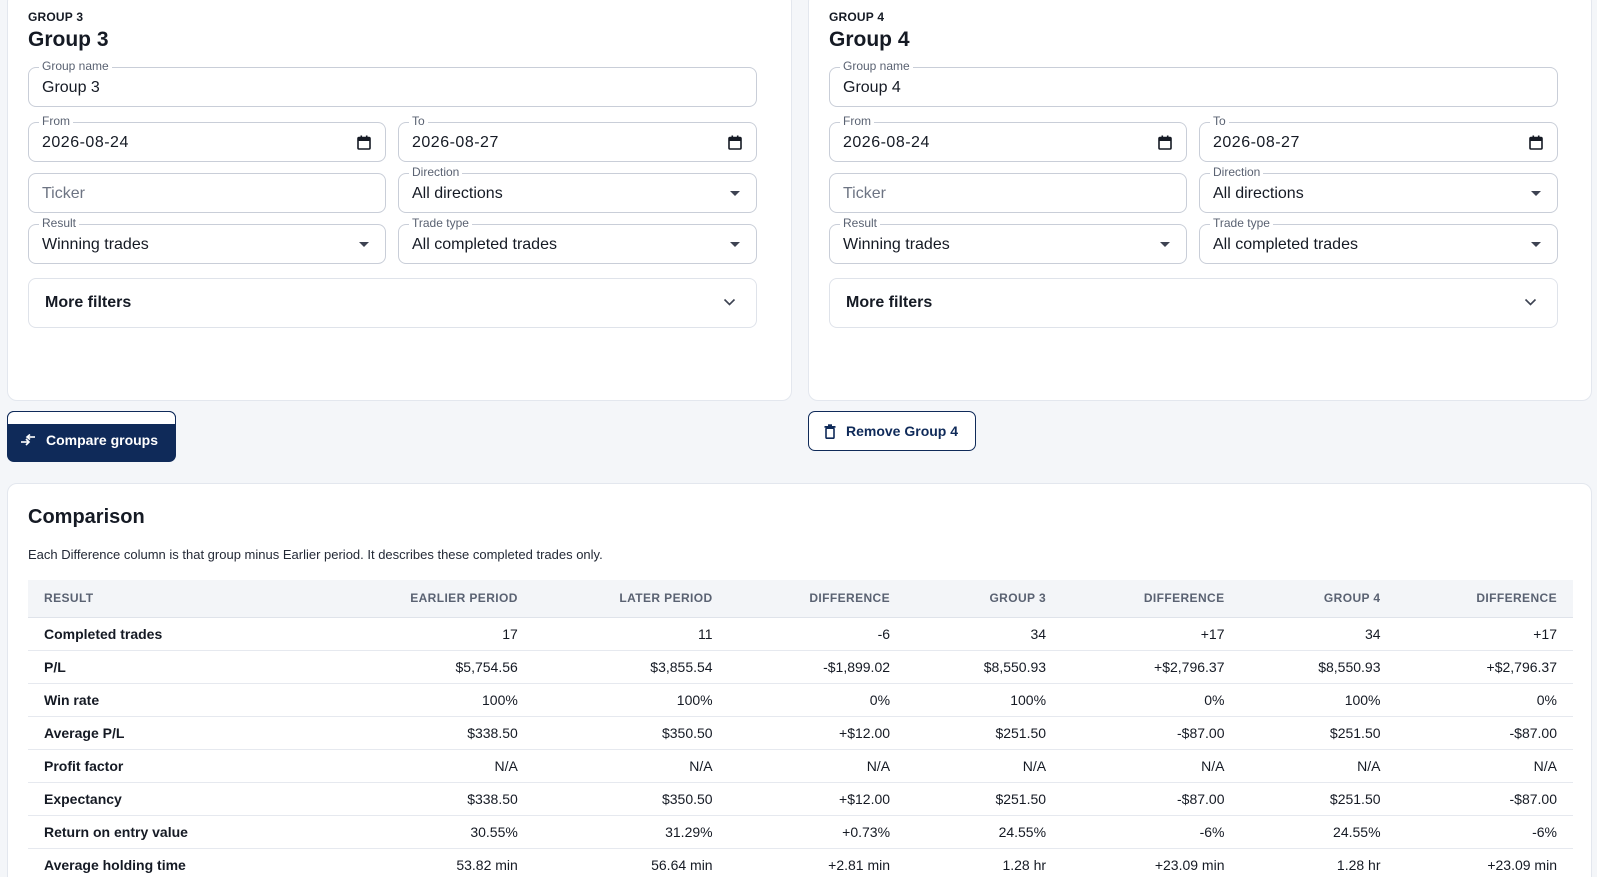 This screenshot has height=877, width=1597. I want to click on row-label: Completed trades, so click(103, 633).